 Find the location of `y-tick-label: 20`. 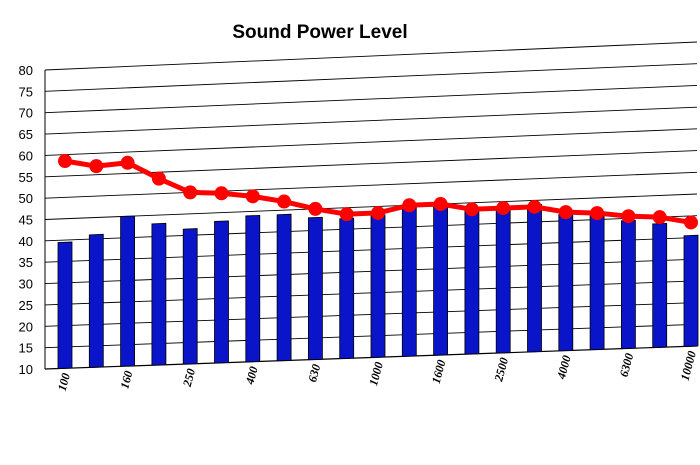

y-tick-label: 20 is located at coordinates (26, 326).